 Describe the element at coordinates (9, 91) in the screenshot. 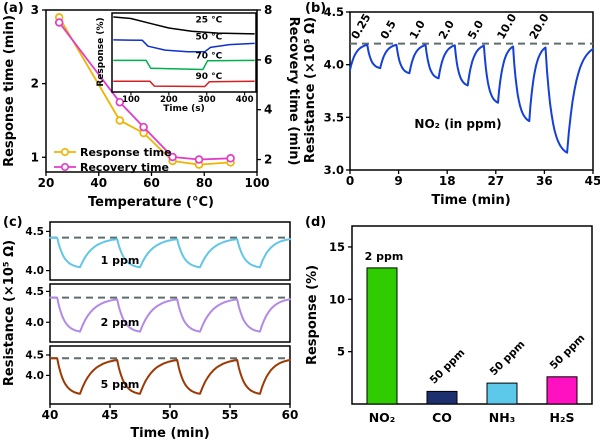

I see `a-y-axis-left-label: Response time (min)` at that location.